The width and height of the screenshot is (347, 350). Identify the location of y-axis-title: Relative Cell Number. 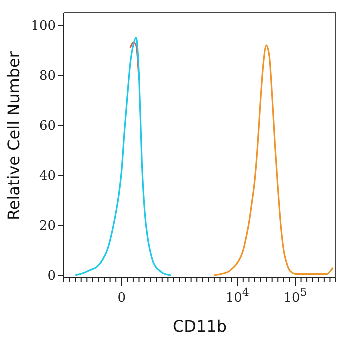
(14, 135).